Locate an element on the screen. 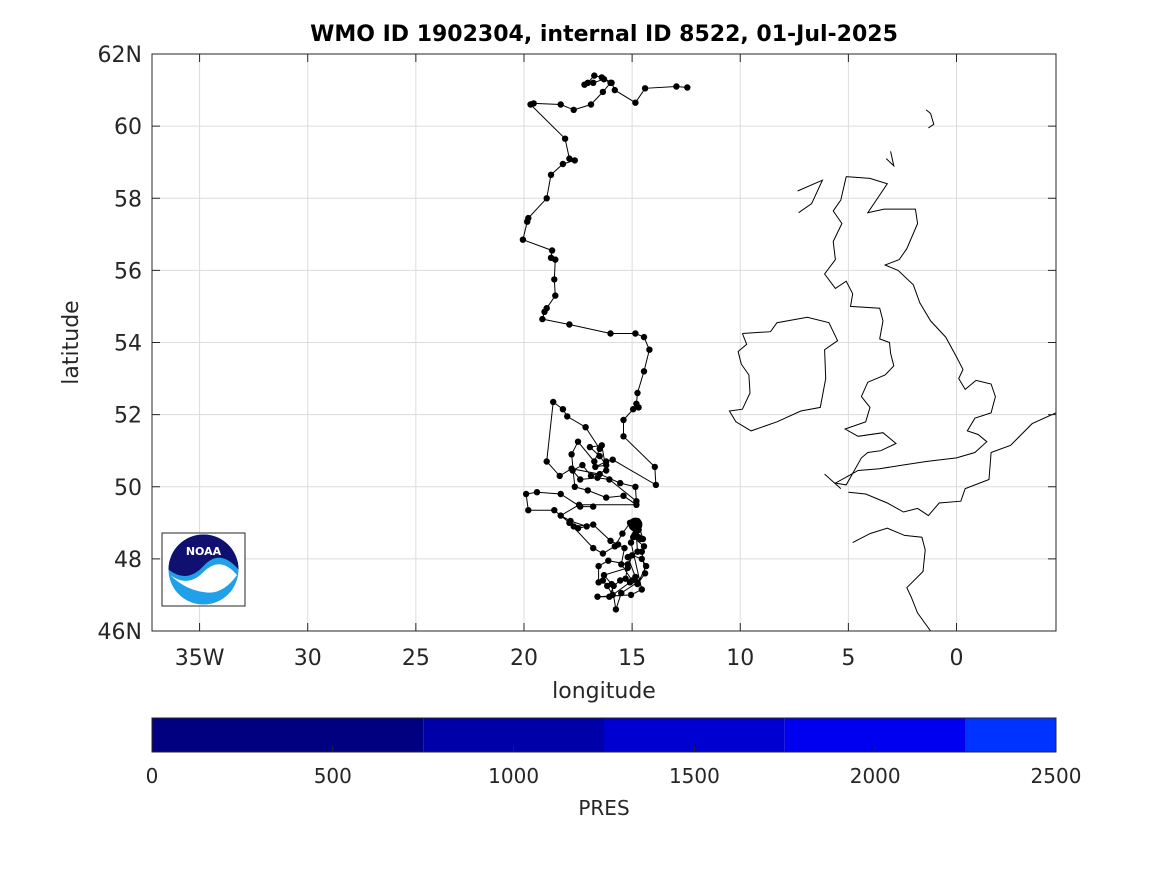  y-tick-label: 52 is located at coordinates (128, 416).